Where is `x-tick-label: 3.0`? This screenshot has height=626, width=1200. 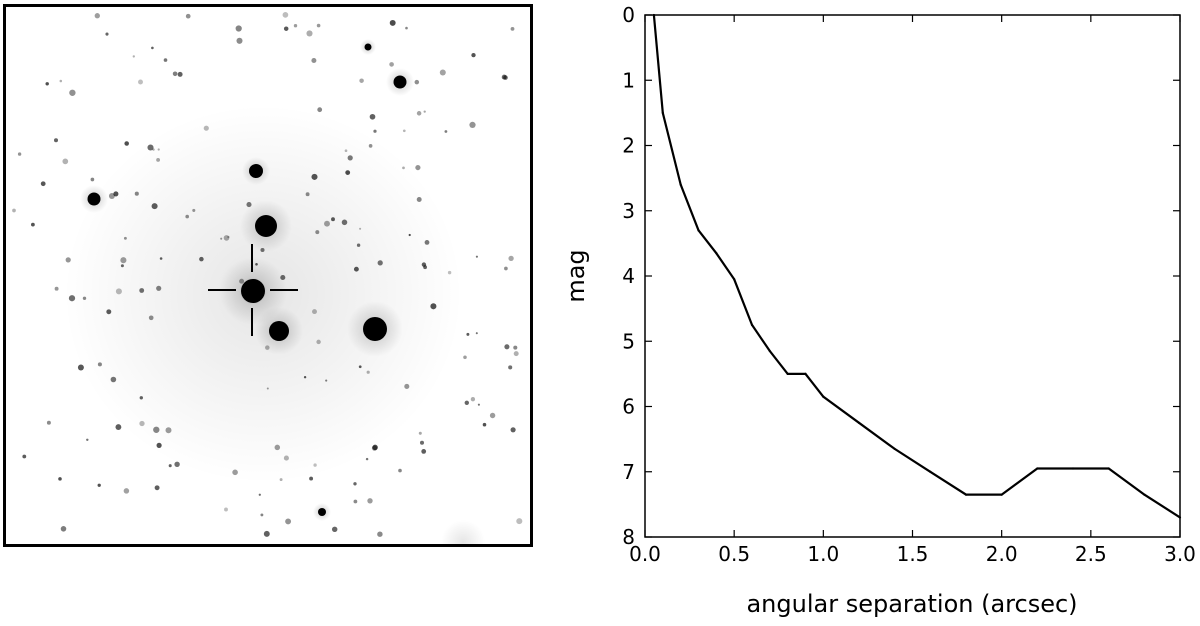 x-tick-label: 3.0 is located at coordinates (1180, 554).